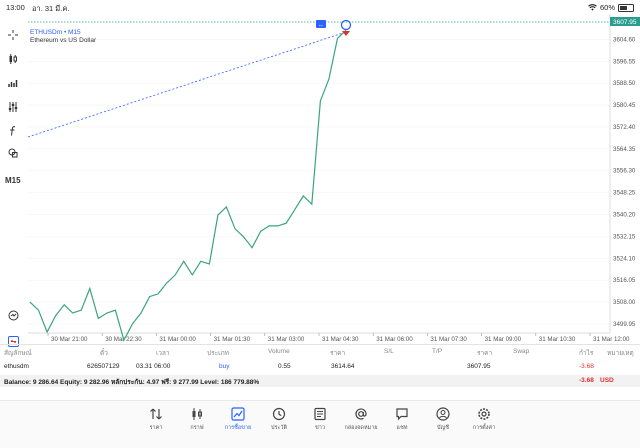 This screenshot has width=640, height=448. Describe the element at coordinates (624, 258) in the screenshot. I see `price-tick-label: 3524.10` at that location.